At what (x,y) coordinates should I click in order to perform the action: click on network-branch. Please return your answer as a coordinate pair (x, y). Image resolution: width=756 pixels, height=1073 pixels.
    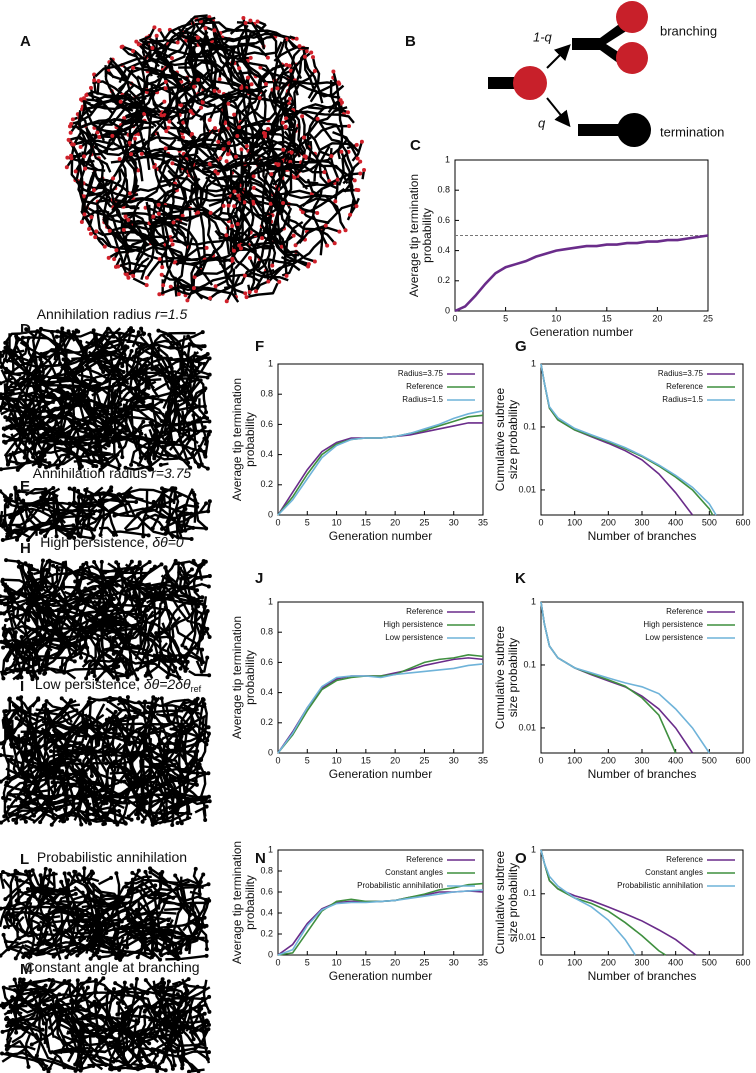
    Looking at the image, I should click on (44, 877).